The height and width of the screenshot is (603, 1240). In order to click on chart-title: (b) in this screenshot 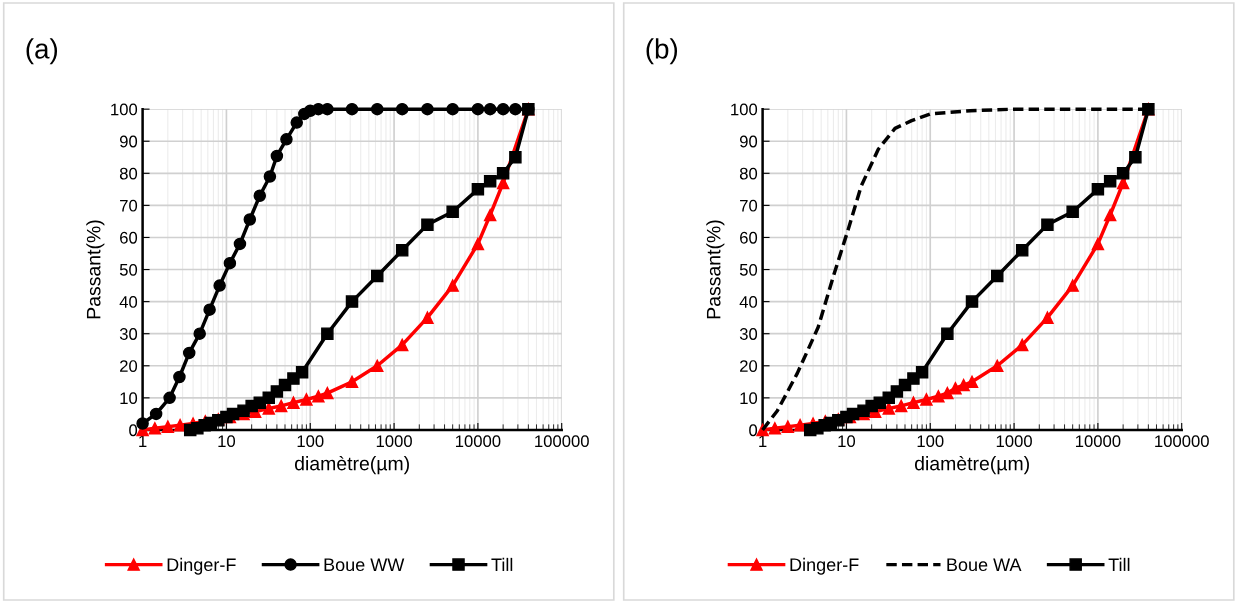, I will do `click(662, 51)`.